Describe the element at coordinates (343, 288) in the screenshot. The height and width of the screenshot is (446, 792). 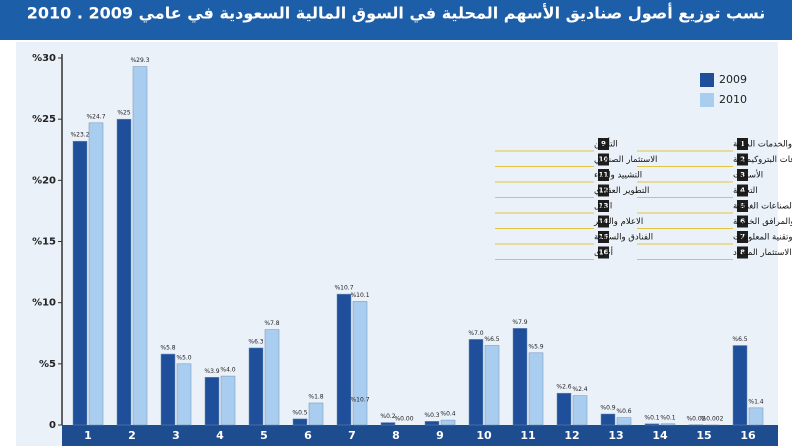
I see `value-label: %10.7` at that location.